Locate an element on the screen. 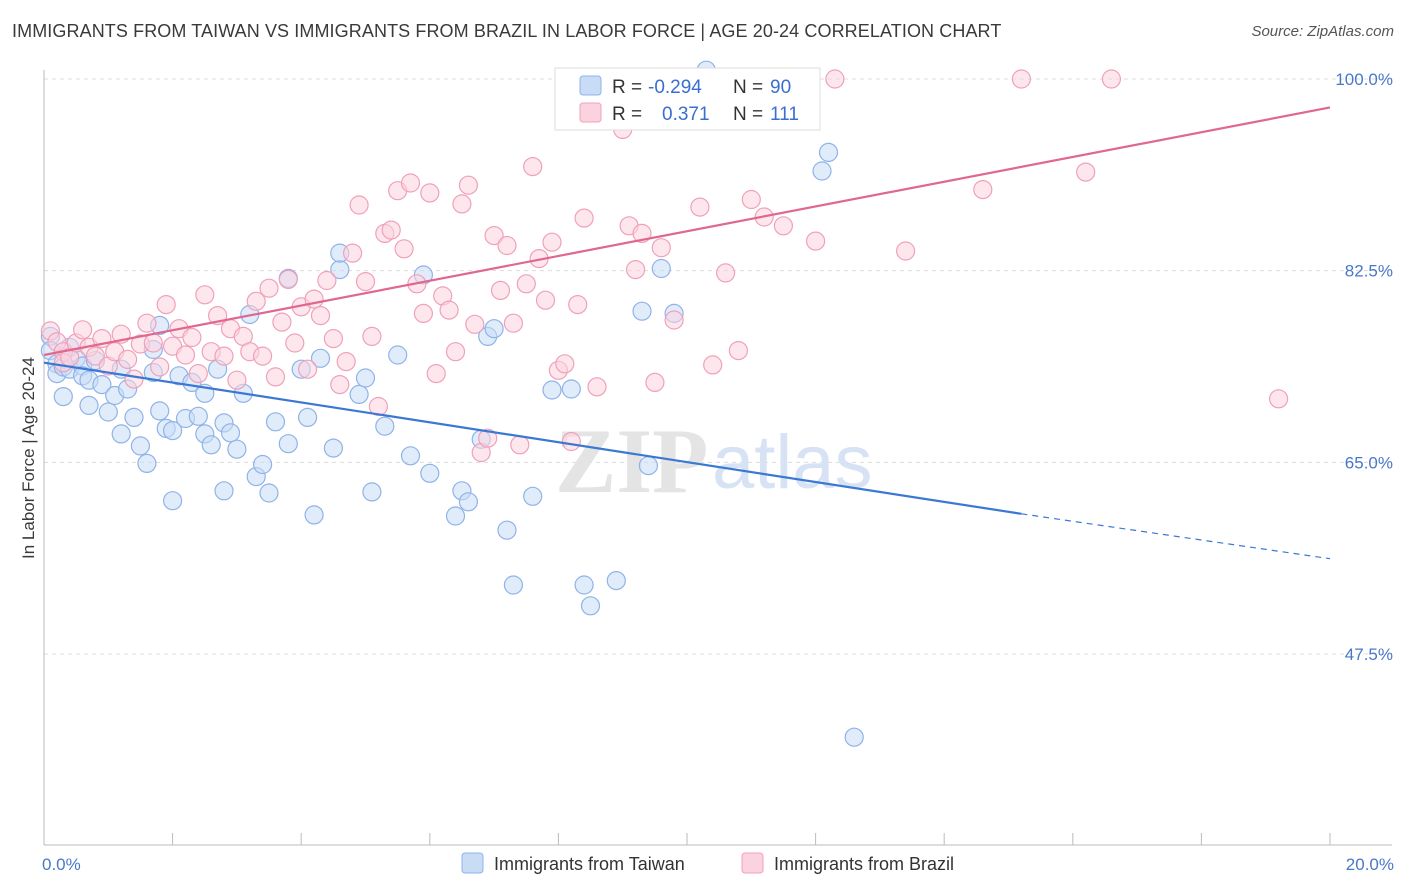 This screenshot has width=1406, height=892. legend-r-value-taiwan: -0.294 is located at coordinates (675, 87).